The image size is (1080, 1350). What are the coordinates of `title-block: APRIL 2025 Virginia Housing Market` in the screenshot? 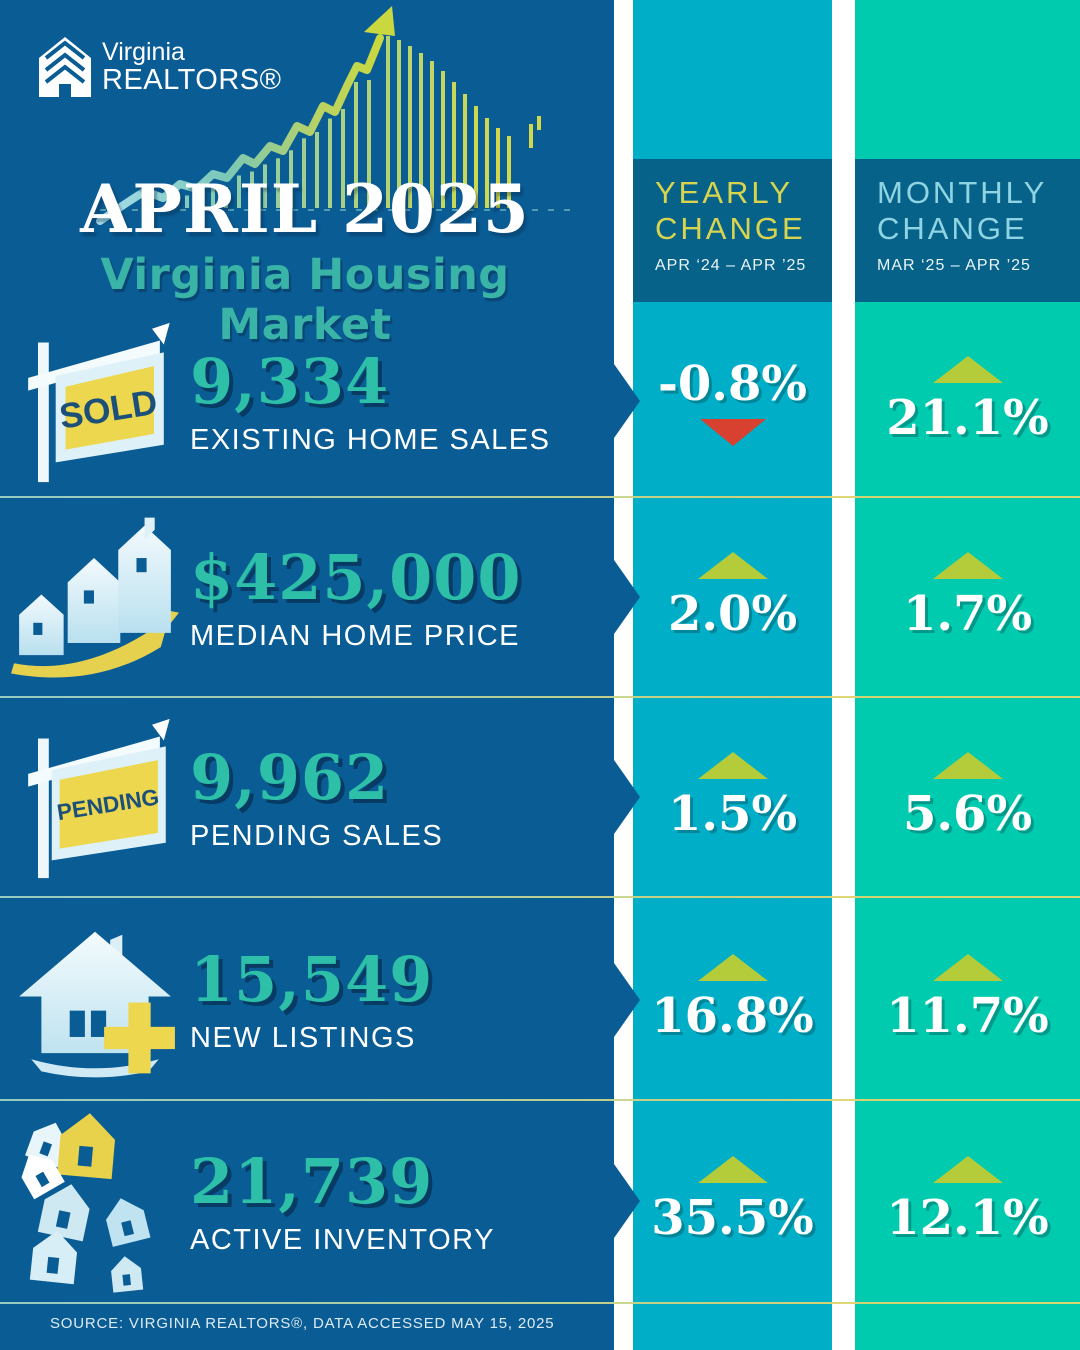 It's located at (305, 260).